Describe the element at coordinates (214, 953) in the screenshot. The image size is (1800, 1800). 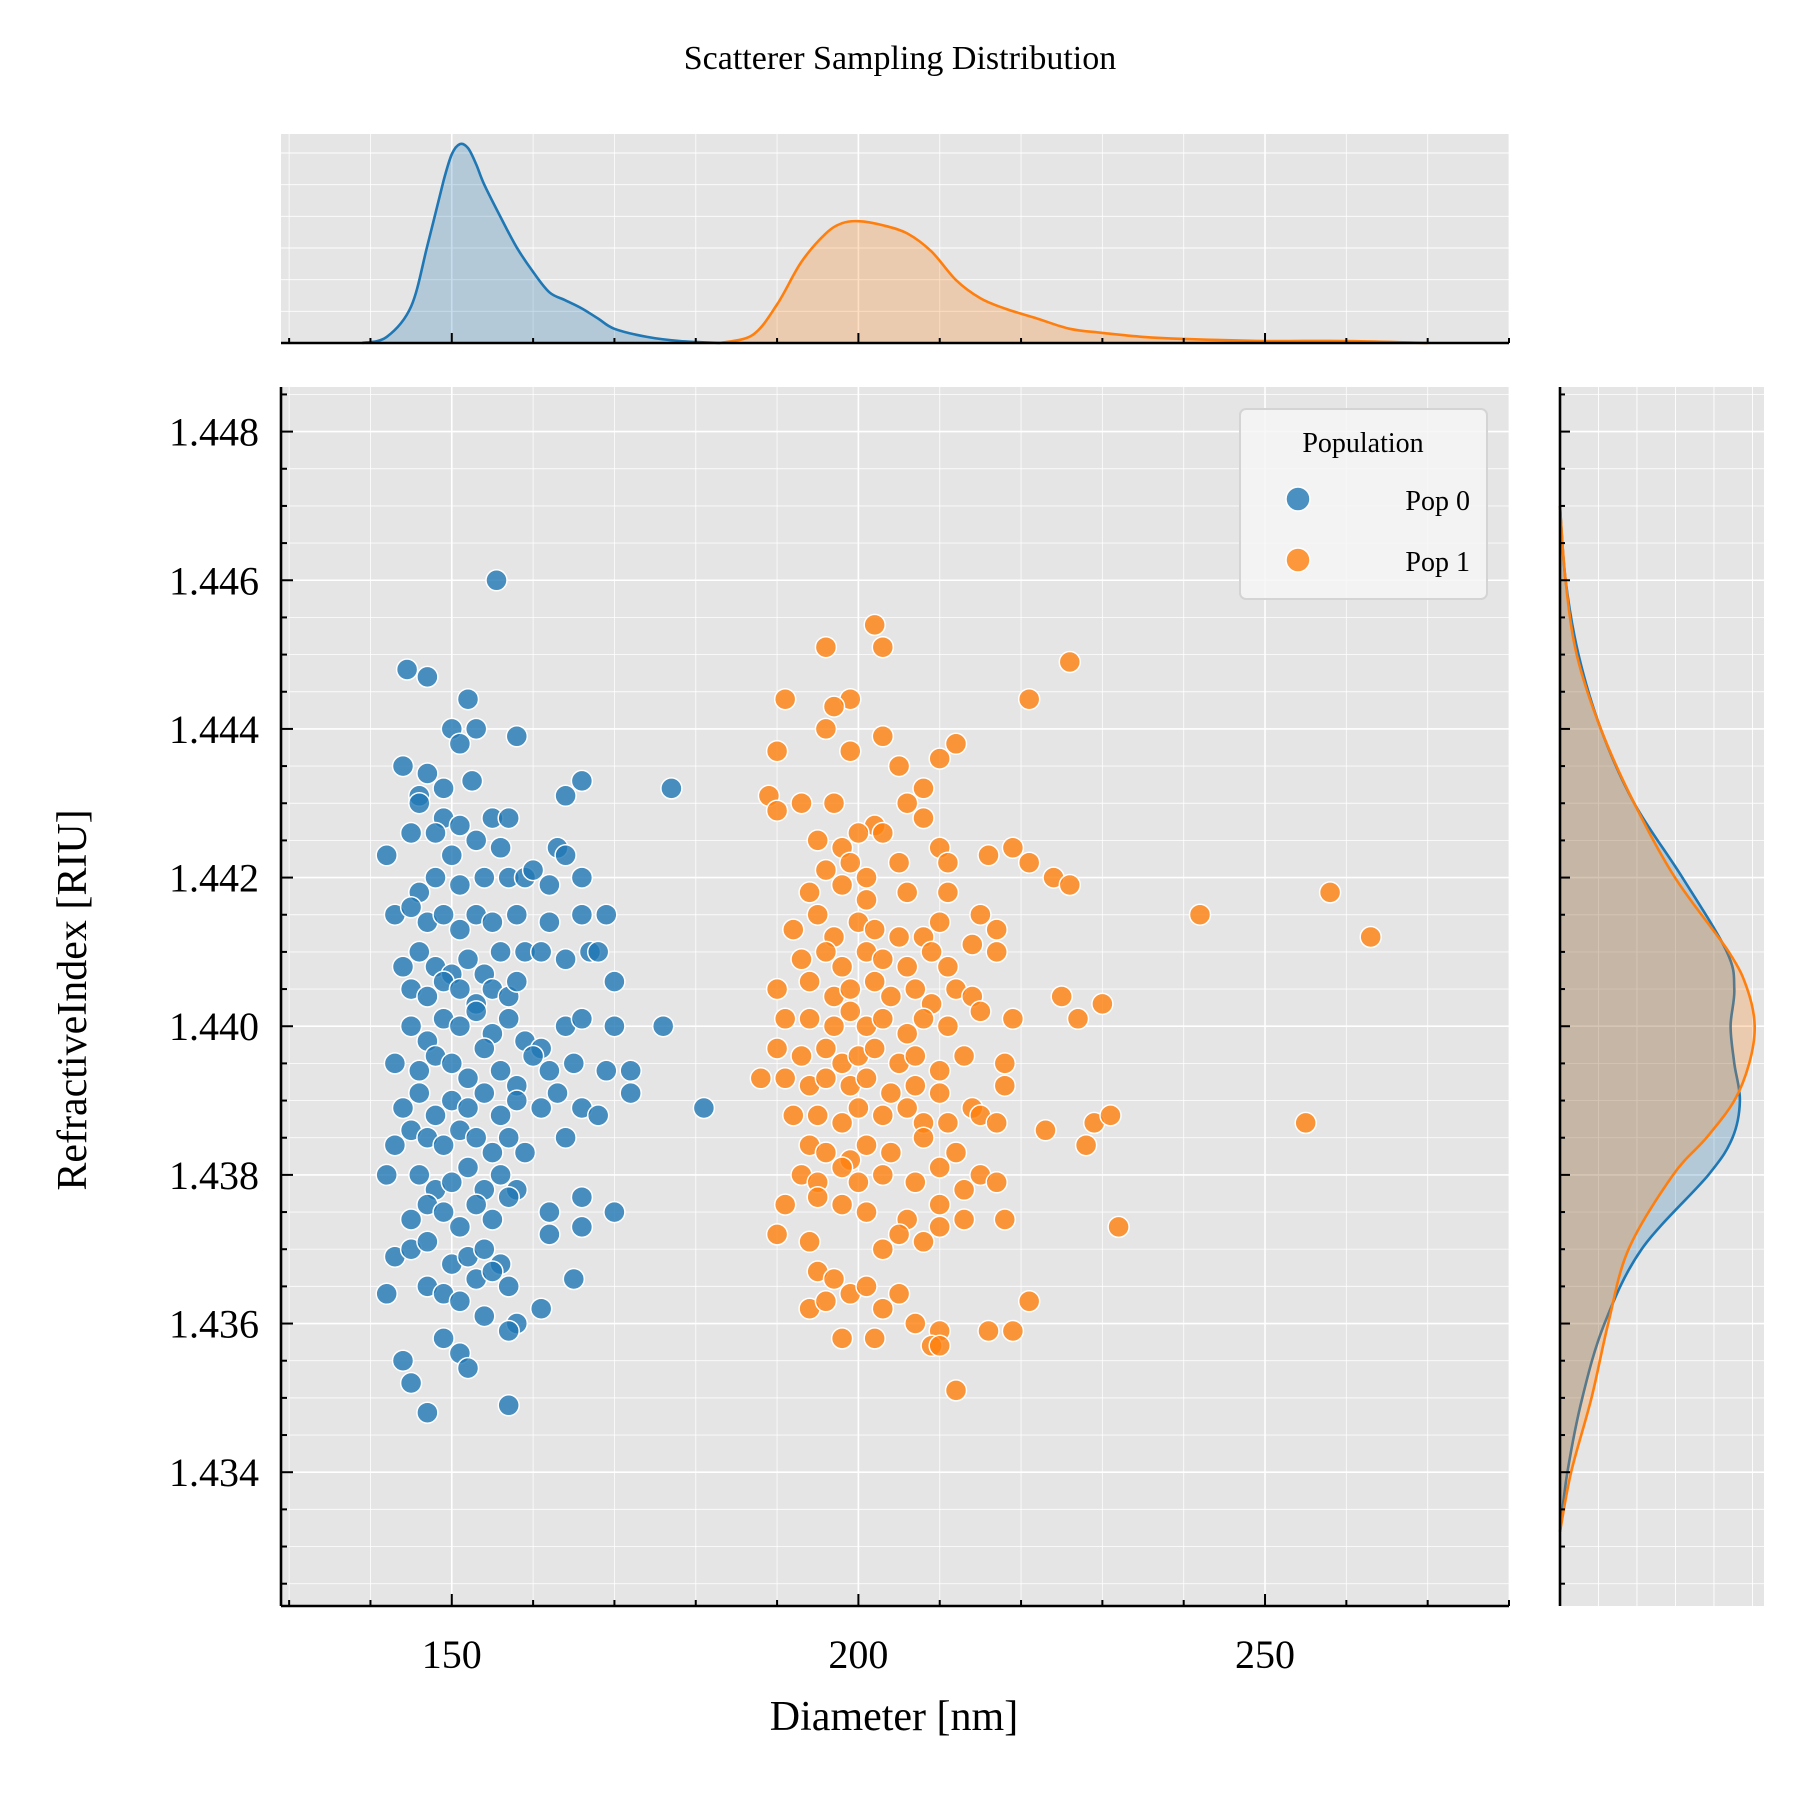
I see `y-tick-labels: 1.434 1.436 1.438 1.440 1.442 1.444 1.446 1.448` at that location.